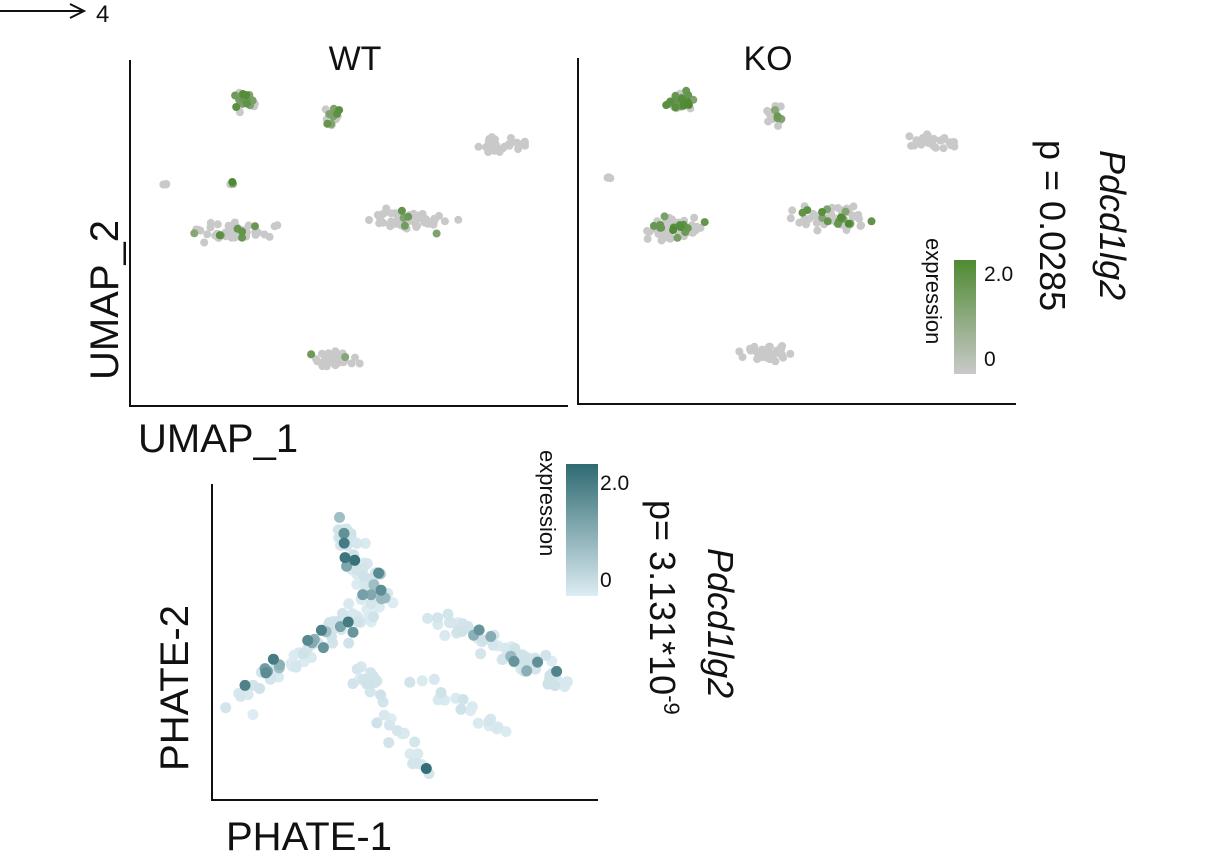 The image size is (1223, 857). I want to click on umap-annotation: Pdcd1lg2 p = 0.0285, so click(1082, 225).